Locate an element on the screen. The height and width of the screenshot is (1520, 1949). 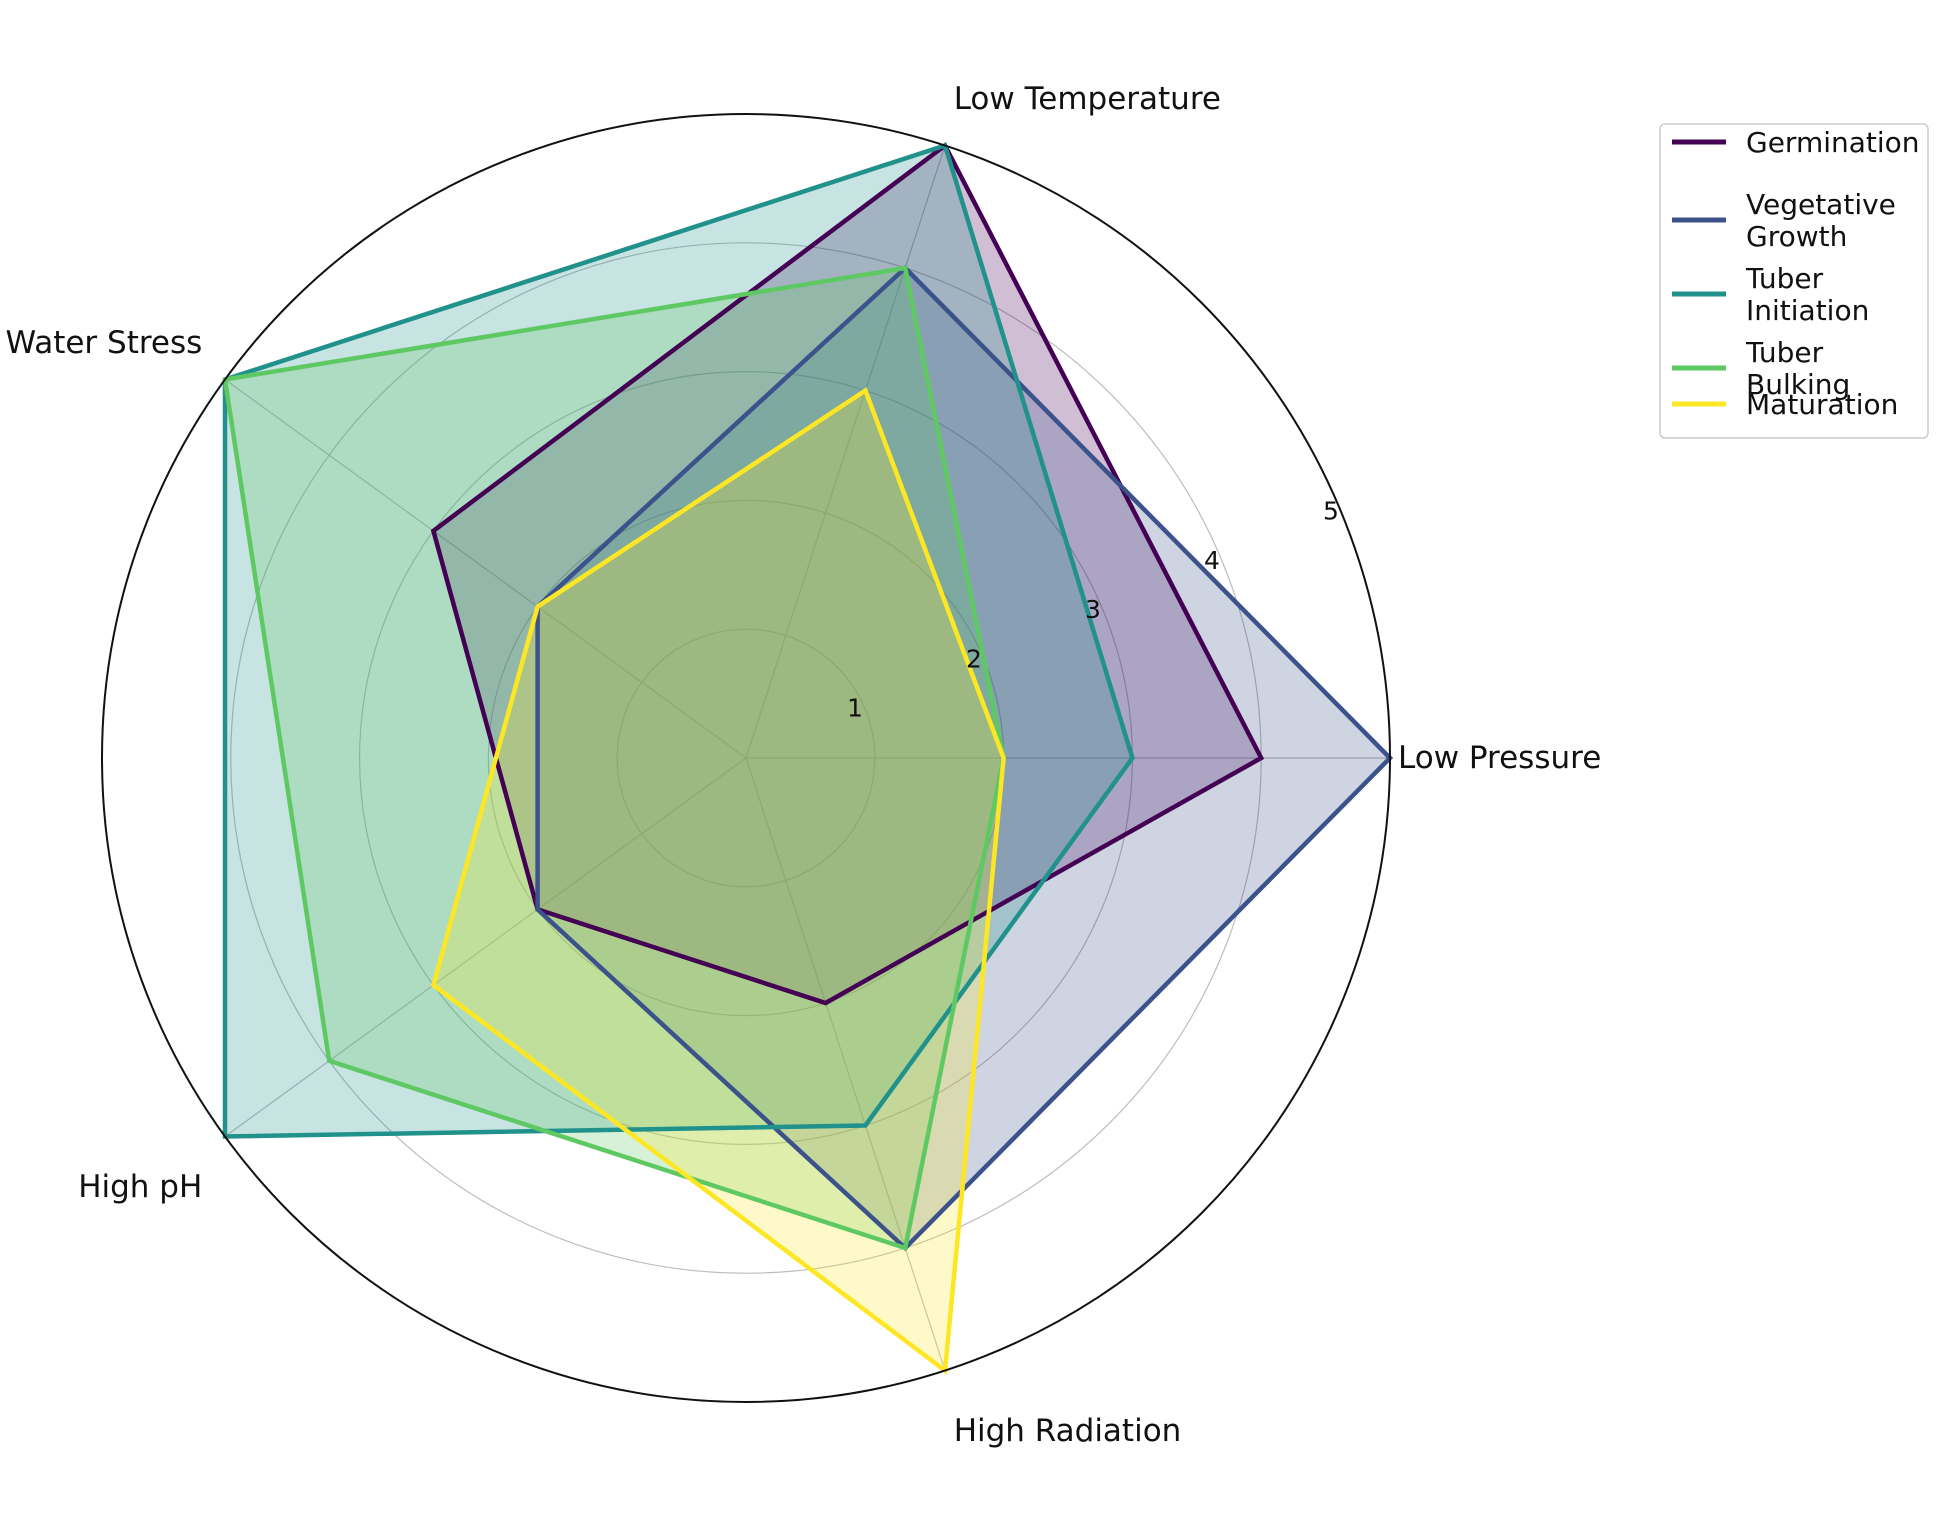
axis-label-low-temperature: Low Temperature is located at coordinates (1087, 99).